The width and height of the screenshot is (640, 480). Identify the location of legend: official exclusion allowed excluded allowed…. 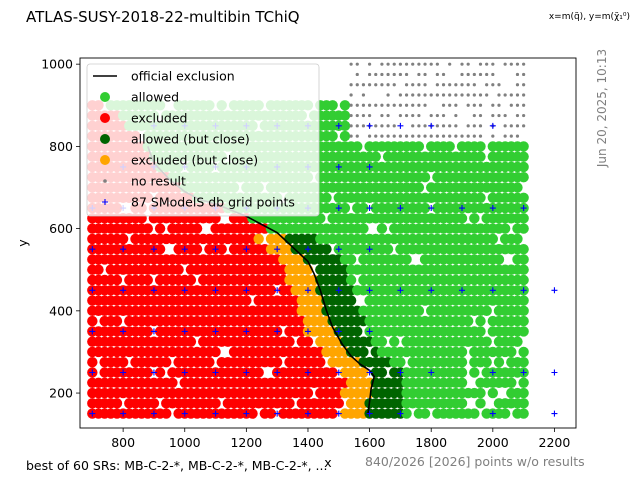
(203, 140).